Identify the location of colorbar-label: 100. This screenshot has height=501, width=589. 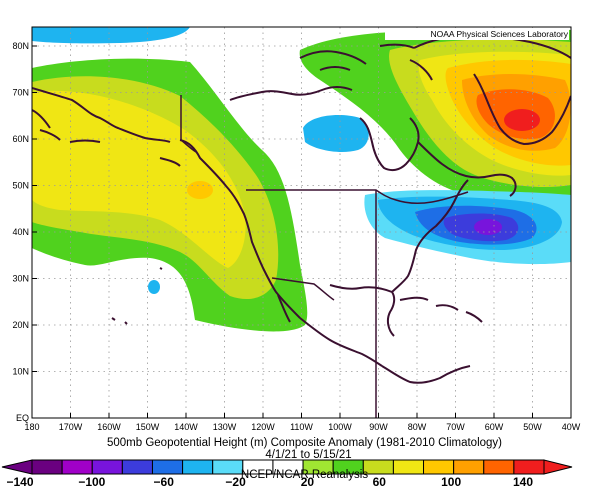
(451, 482).